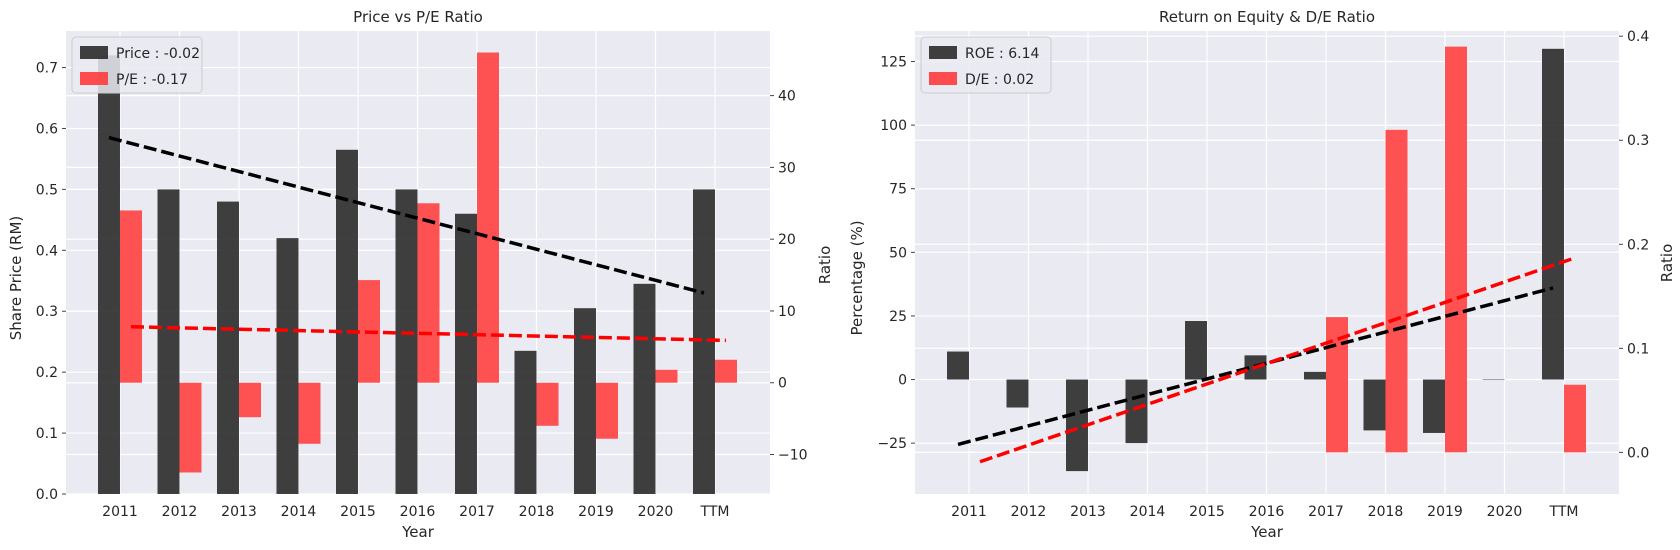 Image resolution: width=1680 pixels, height=550 pixels. Describe the element at coordinates (787, 168) in the screenshot. I see `tick-label-right: 30` at that location.